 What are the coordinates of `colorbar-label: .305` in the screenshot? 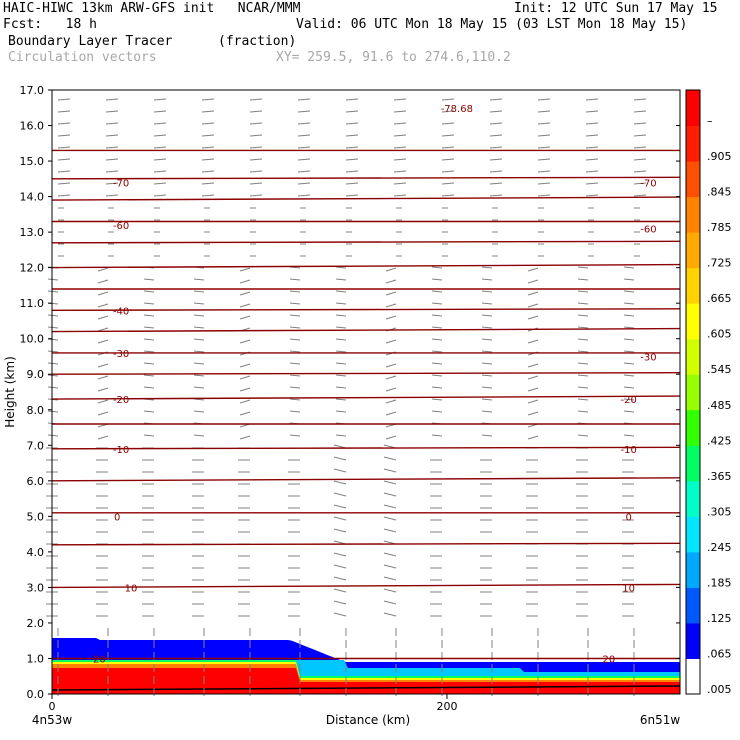 It's located at (719, 511).